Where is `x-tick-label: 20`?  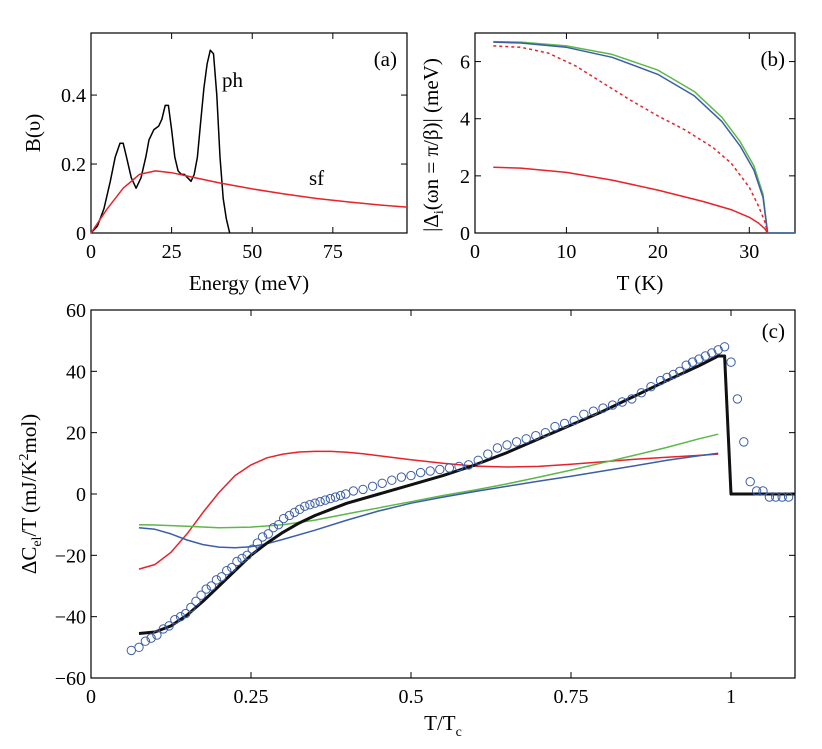
x-tick-label: 20 is located at coordinates (658, 252).